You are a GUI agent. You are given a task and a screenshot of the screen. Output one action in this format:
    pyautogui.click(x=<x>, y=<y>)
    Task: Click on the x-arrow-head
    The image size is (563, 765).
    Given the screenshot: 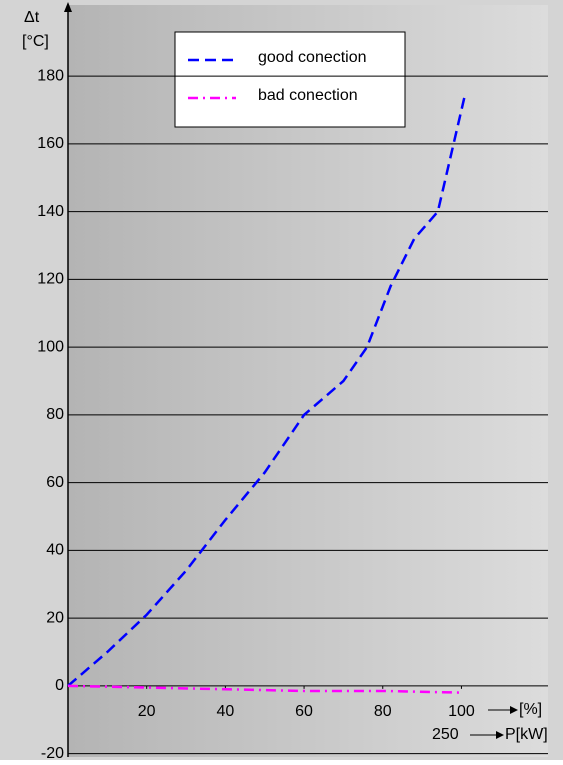 What is the action you would take?
    pyautogui.click(x=514, y=710)
    